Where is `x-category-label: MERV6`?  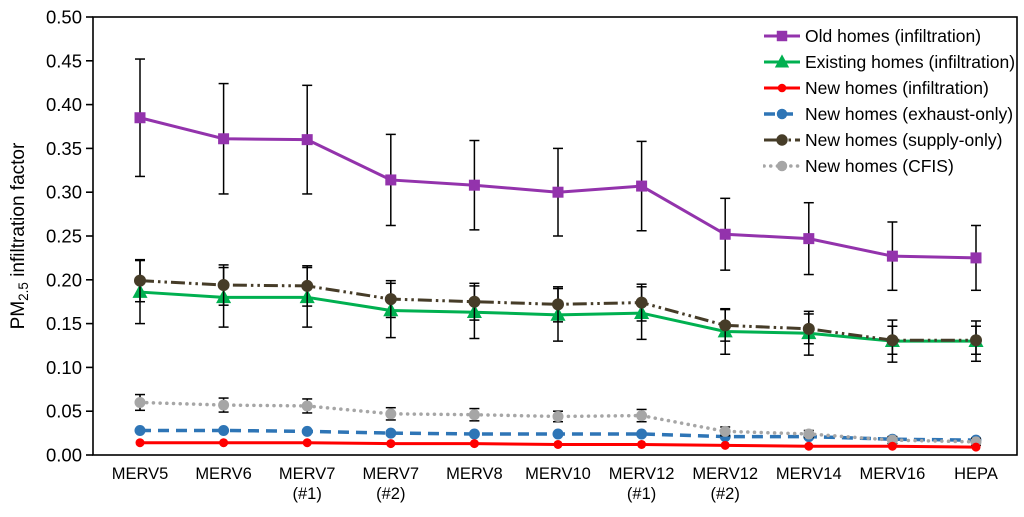 x-category-label: MERV6 is located at coordinates (223, 474).